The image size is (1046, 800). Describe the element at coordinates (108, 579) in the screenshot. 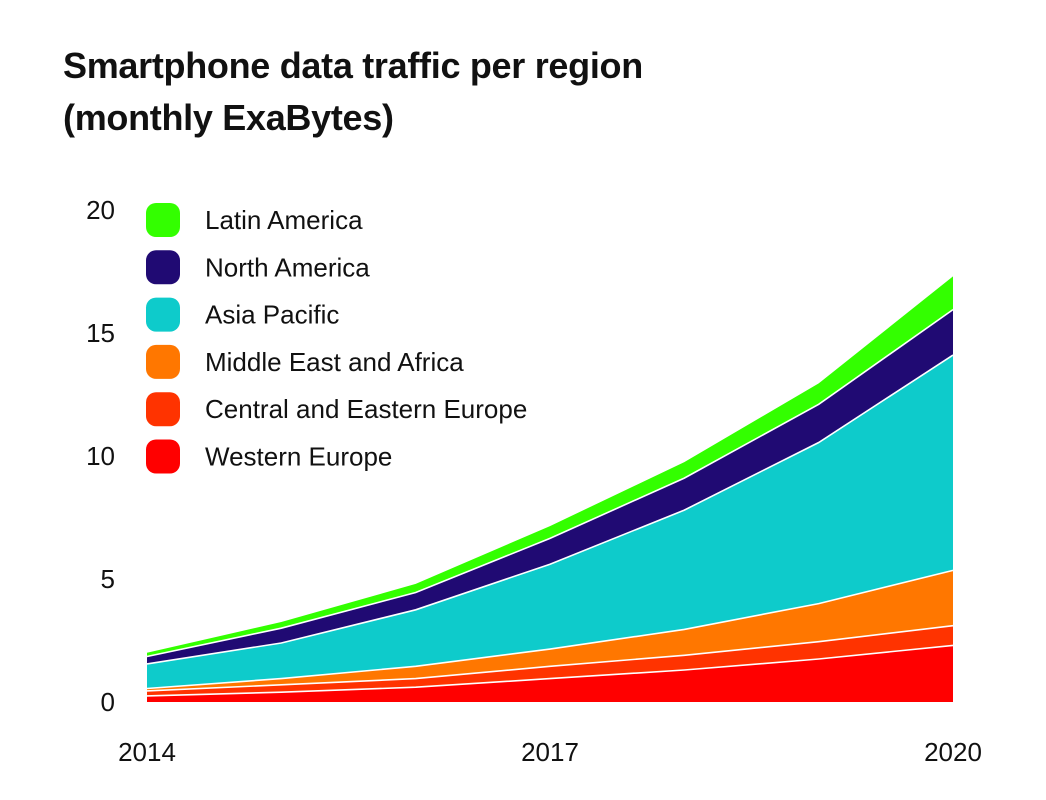

I see `y-tick-label: 5` at that location.